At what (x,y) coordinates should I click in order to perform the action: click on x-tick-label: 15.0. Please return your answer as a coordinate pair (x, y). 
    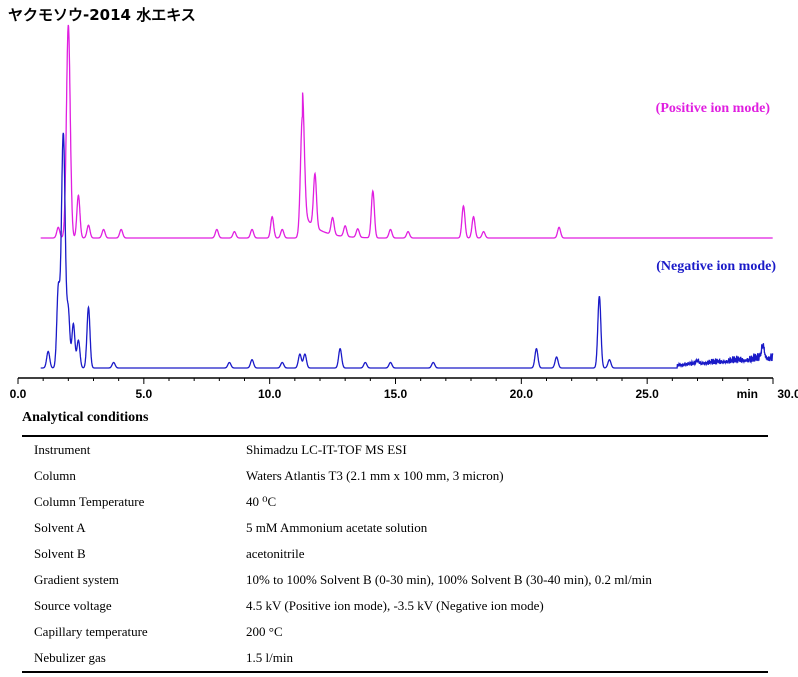
    Looking at the image, I should click on (396, 394).